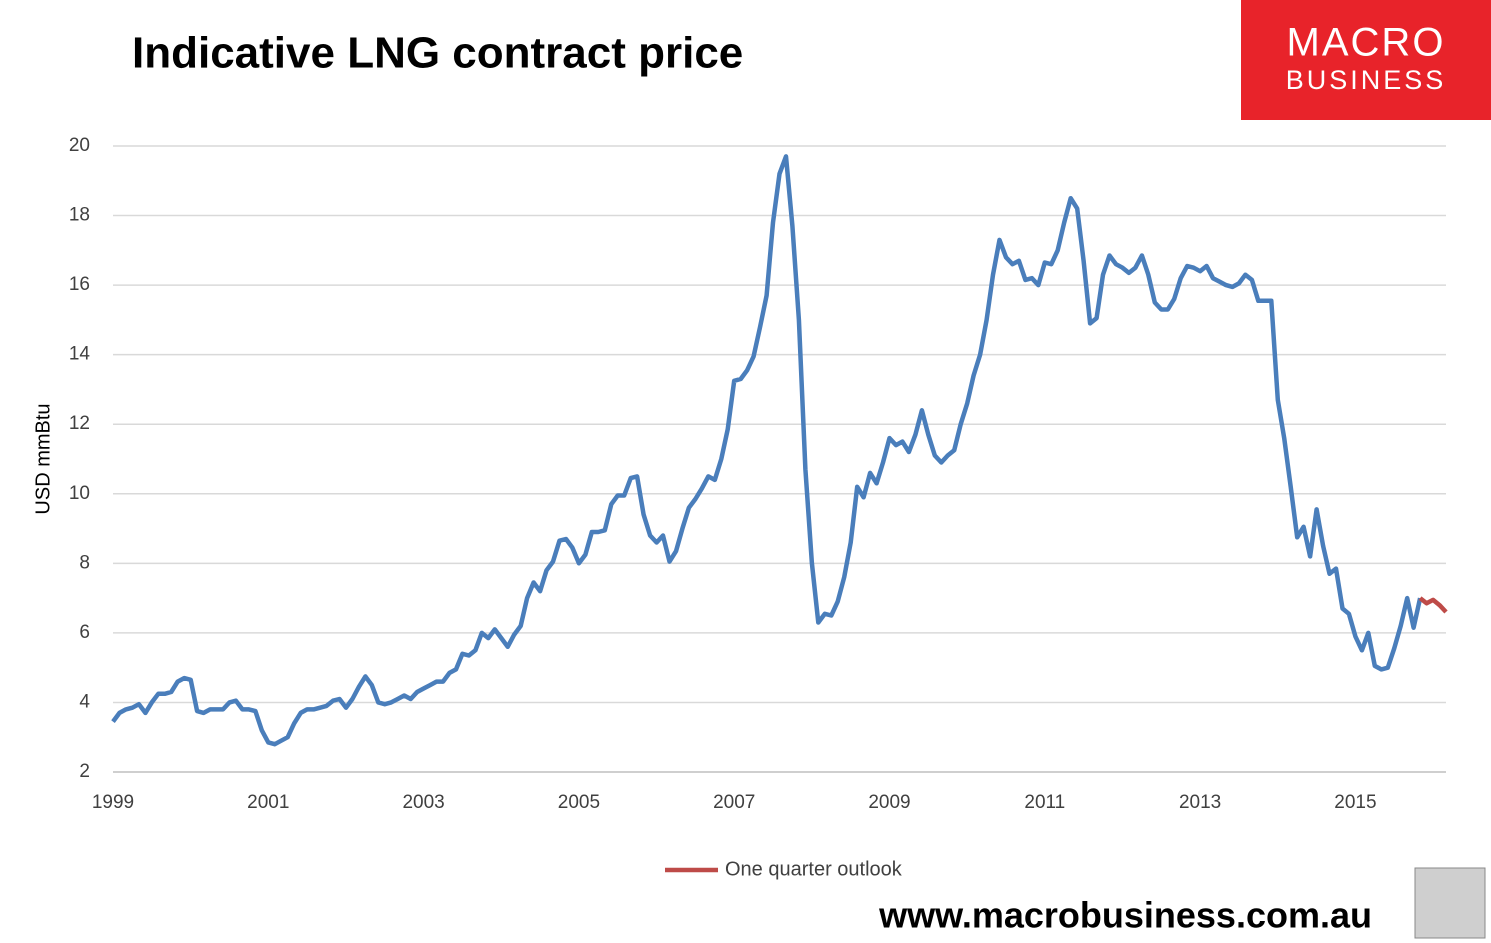 The height and width of the screenshot is (943, 1491). Describe the element at coordinates (1355, 802) in the screenshot. I see `x-tick-label: 2015` at that location.